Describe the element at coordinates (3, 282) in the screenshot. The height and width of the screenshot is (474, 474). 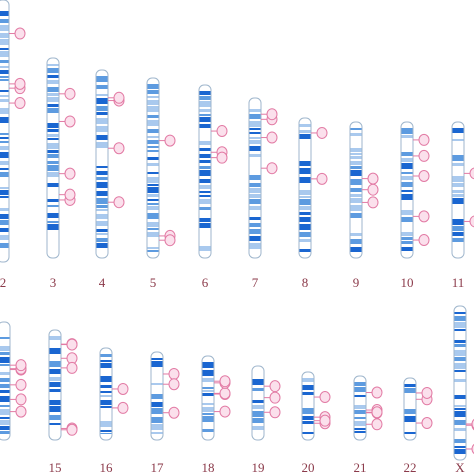
I see `chromosome-label: 2` at that location.